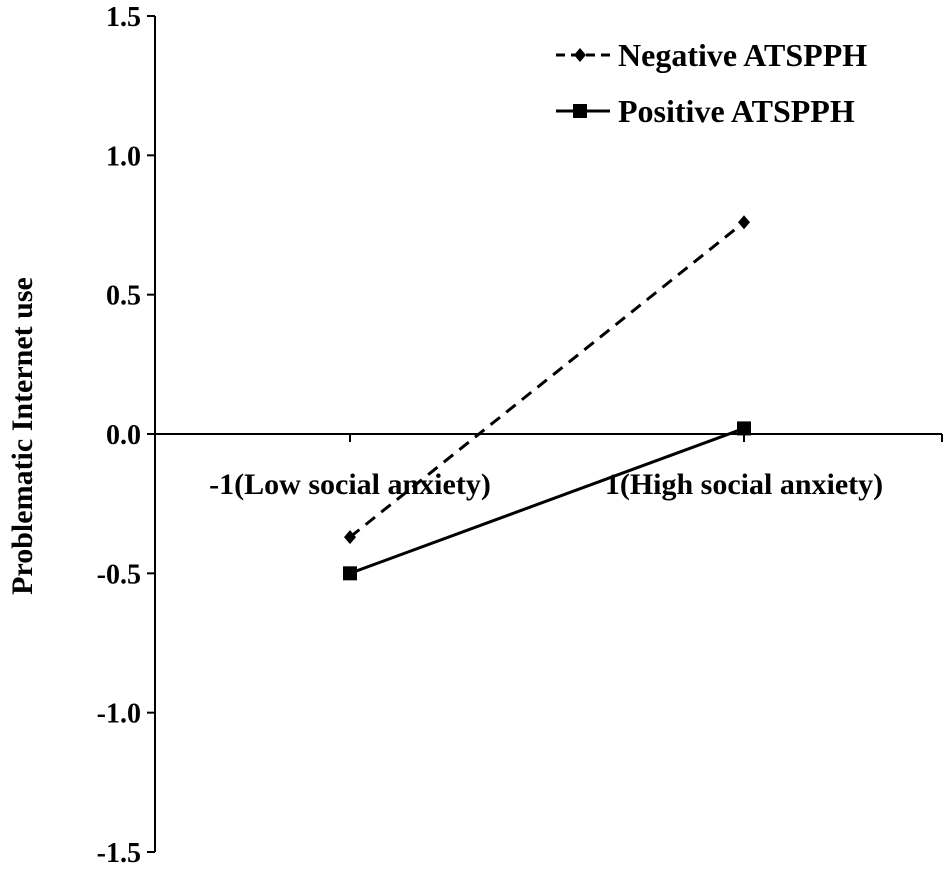 The width and height of the screenshot is (950, 872). I want to click on y-tick-label: -1.5, so click(119, 853).